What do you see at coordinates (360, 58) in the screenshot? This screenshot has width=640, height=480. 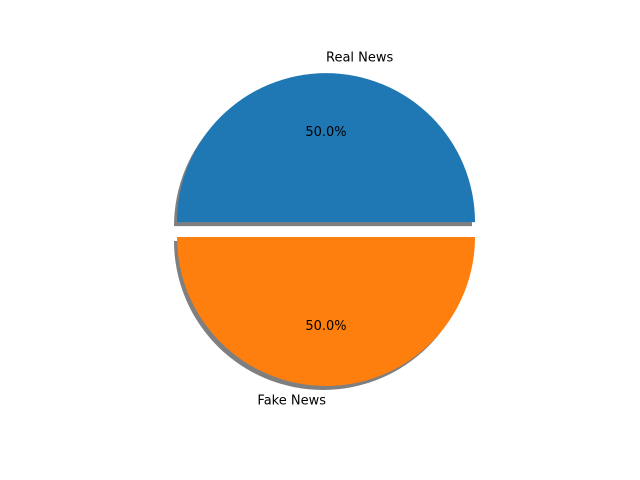 I see `category-label-real-news: Real News` at bounding box center [360, 58].